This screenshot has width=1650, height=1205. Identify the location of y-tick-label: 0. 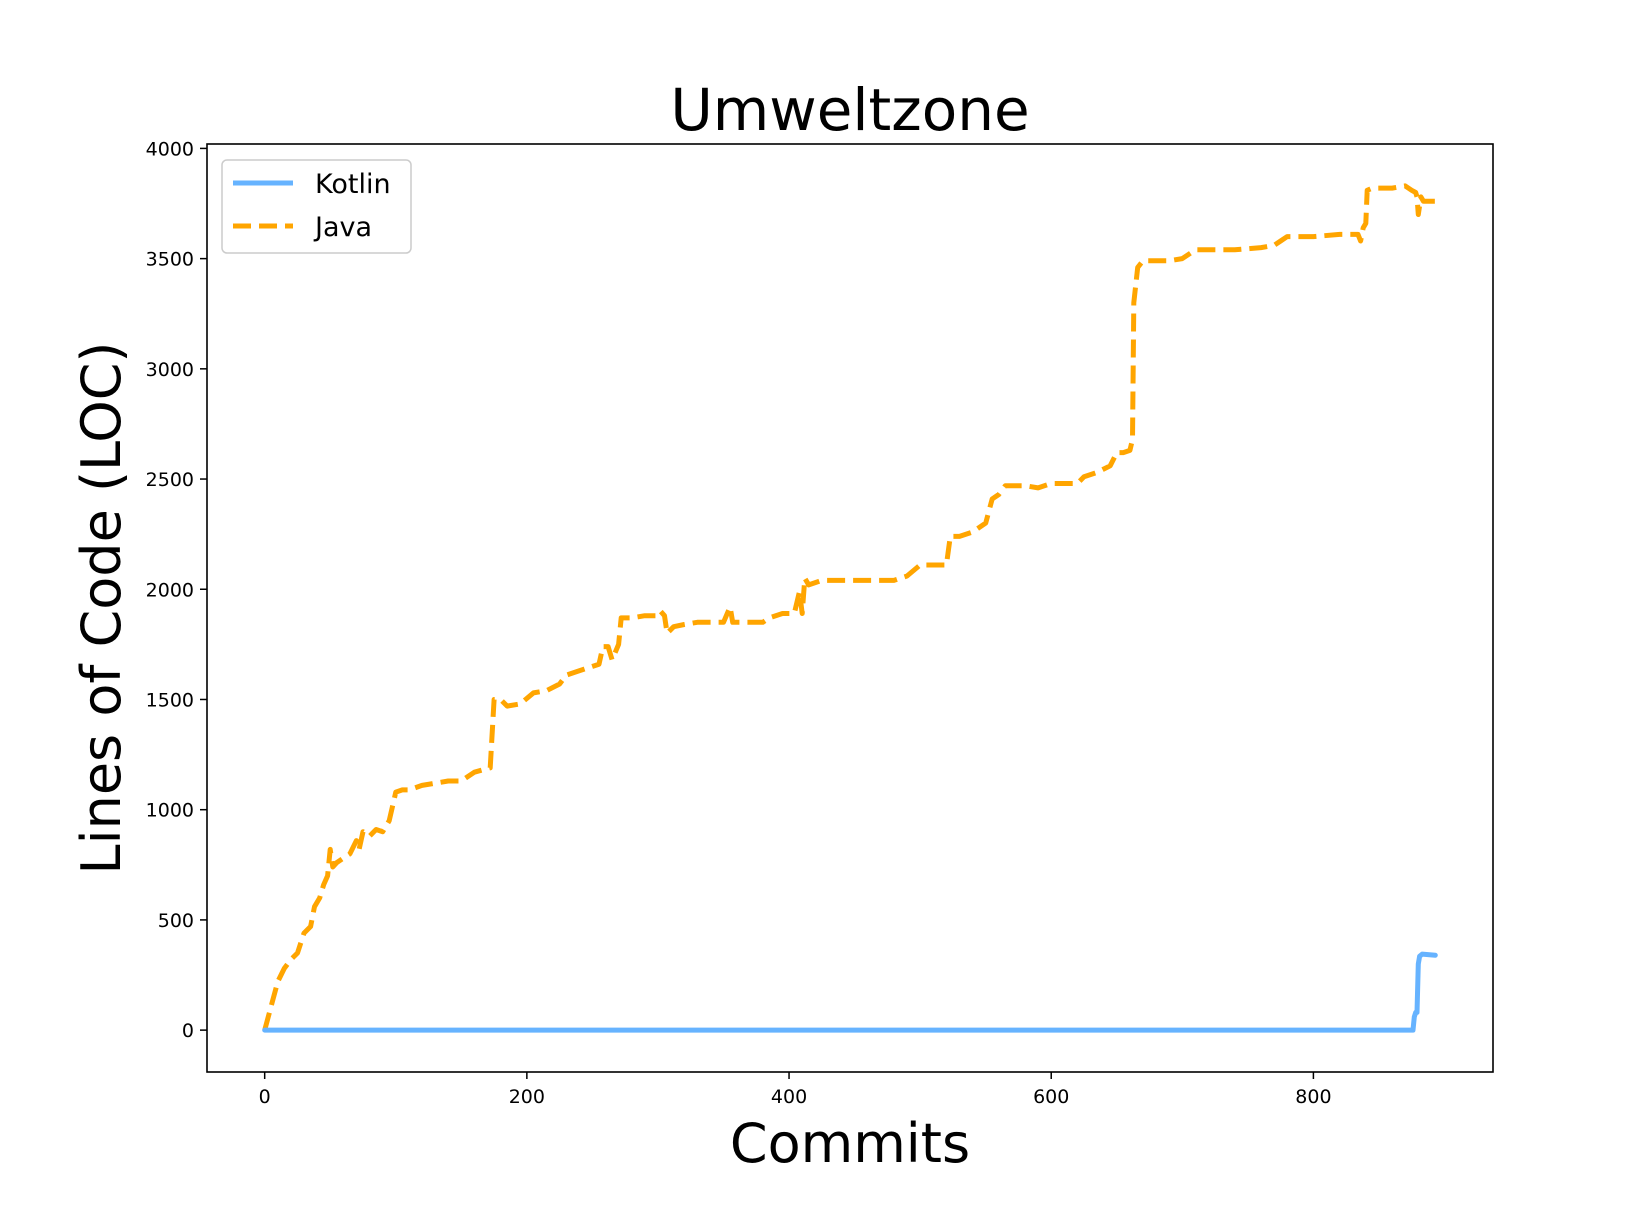
(188, 1031).